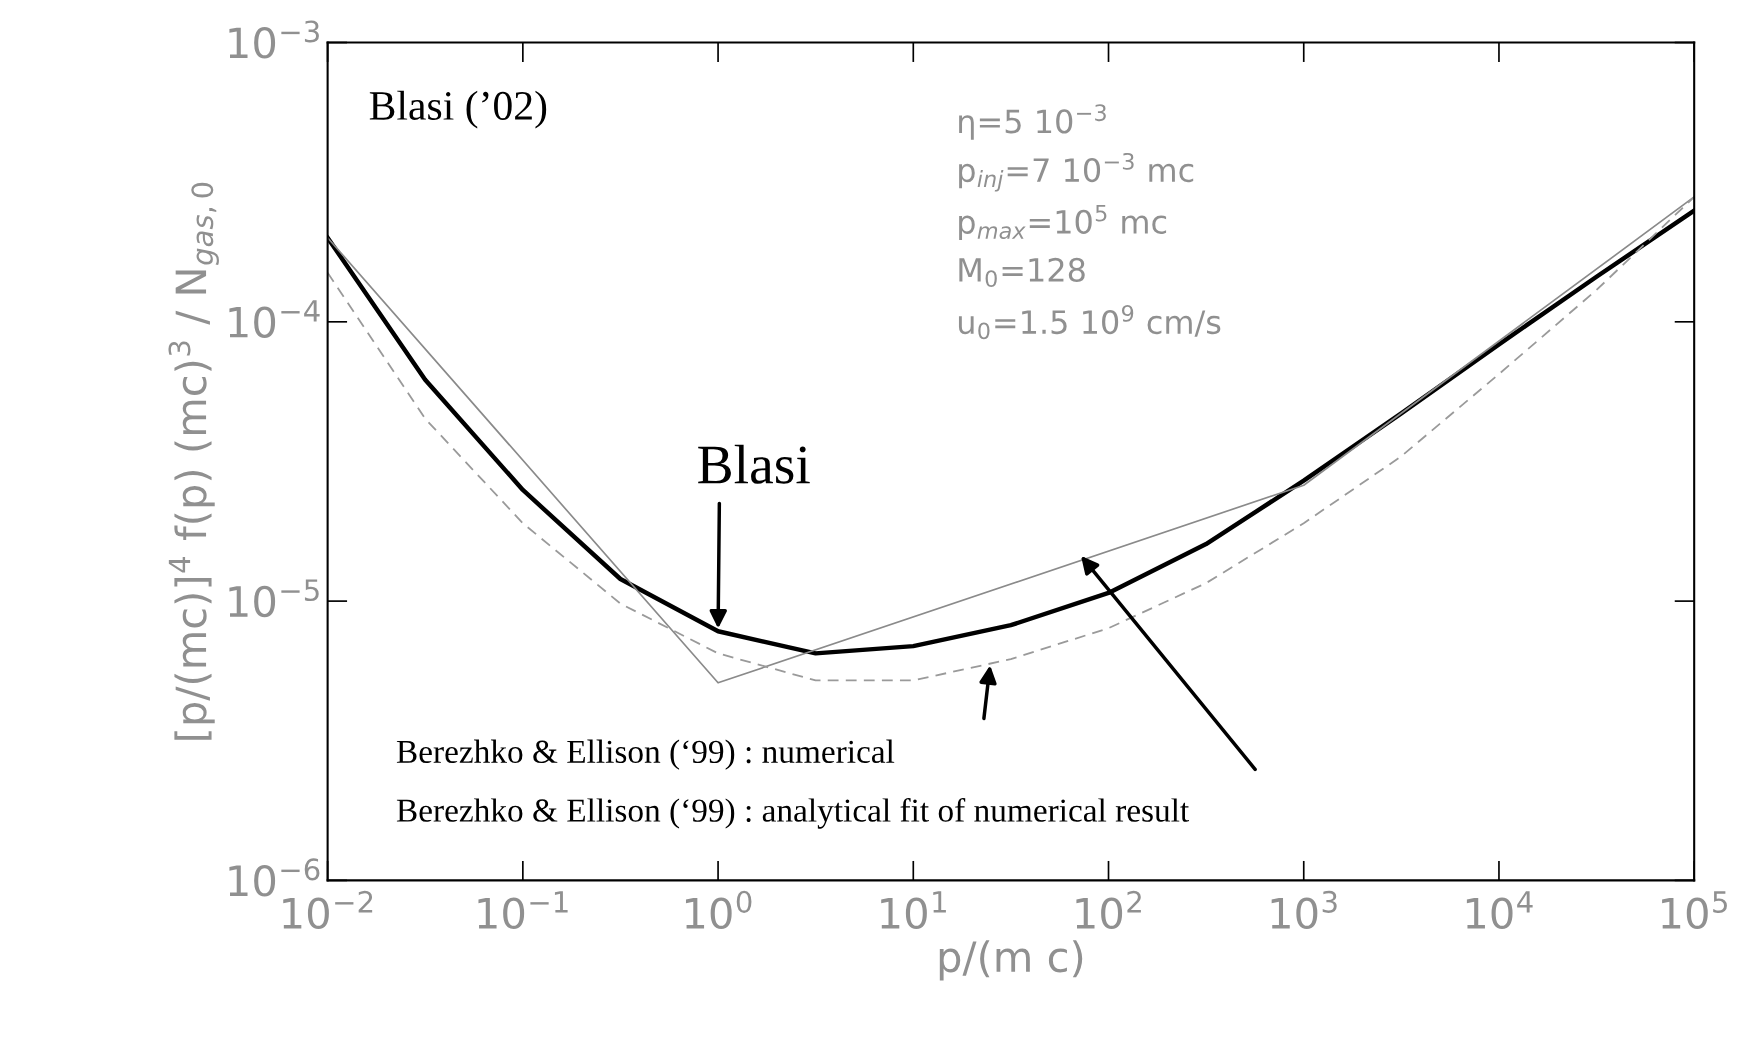 This screenshot has height=1037, width=1752. Describe the element at coordinates (1063, 222) in the screenshot. I see `annotation: p$_{max}$=10$^{5}$ mc` at that location.